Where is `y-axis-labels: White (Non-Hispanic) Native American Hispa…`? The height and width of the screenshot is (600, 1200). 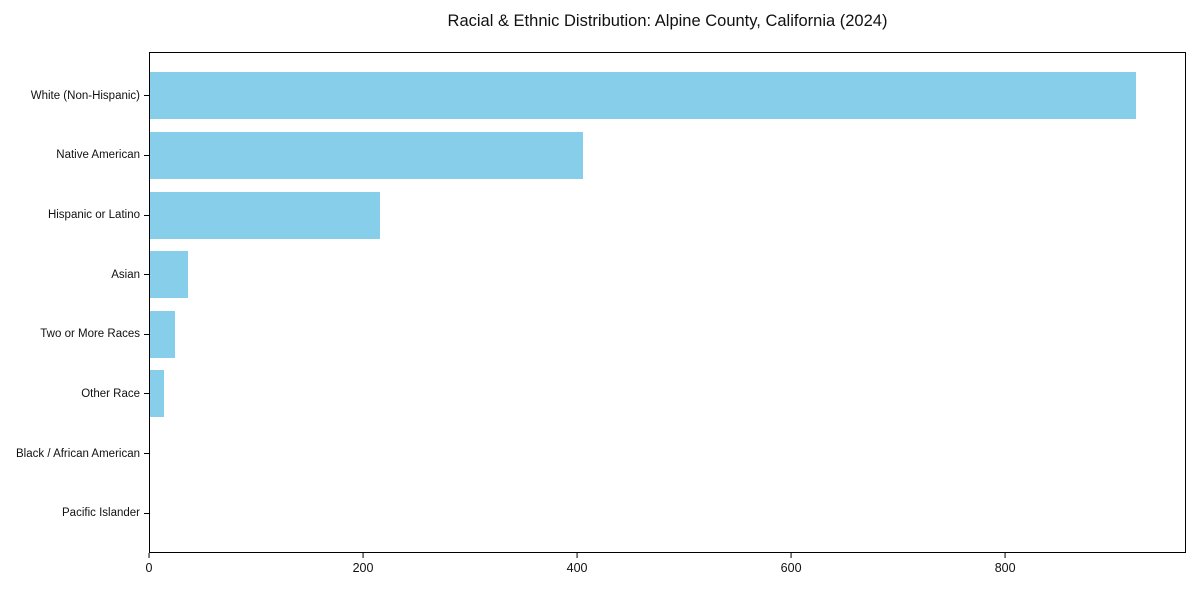 y-axis-labels: White (Non-Hispanic) Native American Hispa… is located at coordinates (74, 302).